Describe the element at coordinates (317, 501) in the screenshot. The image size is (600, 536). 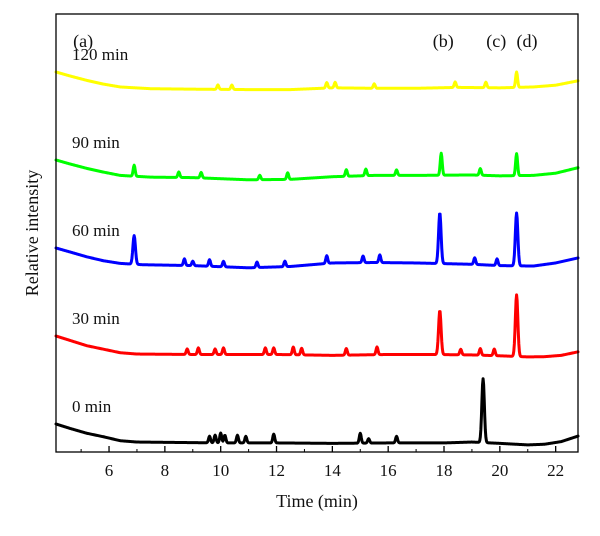
I see `x-axis-label: Time (min)` at that location.